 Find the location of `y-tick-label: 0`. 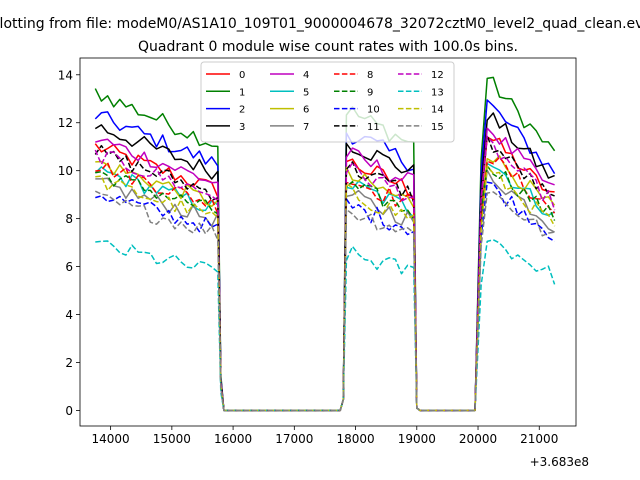

y-tick-label: 0 is located at coordinates (69, 411).